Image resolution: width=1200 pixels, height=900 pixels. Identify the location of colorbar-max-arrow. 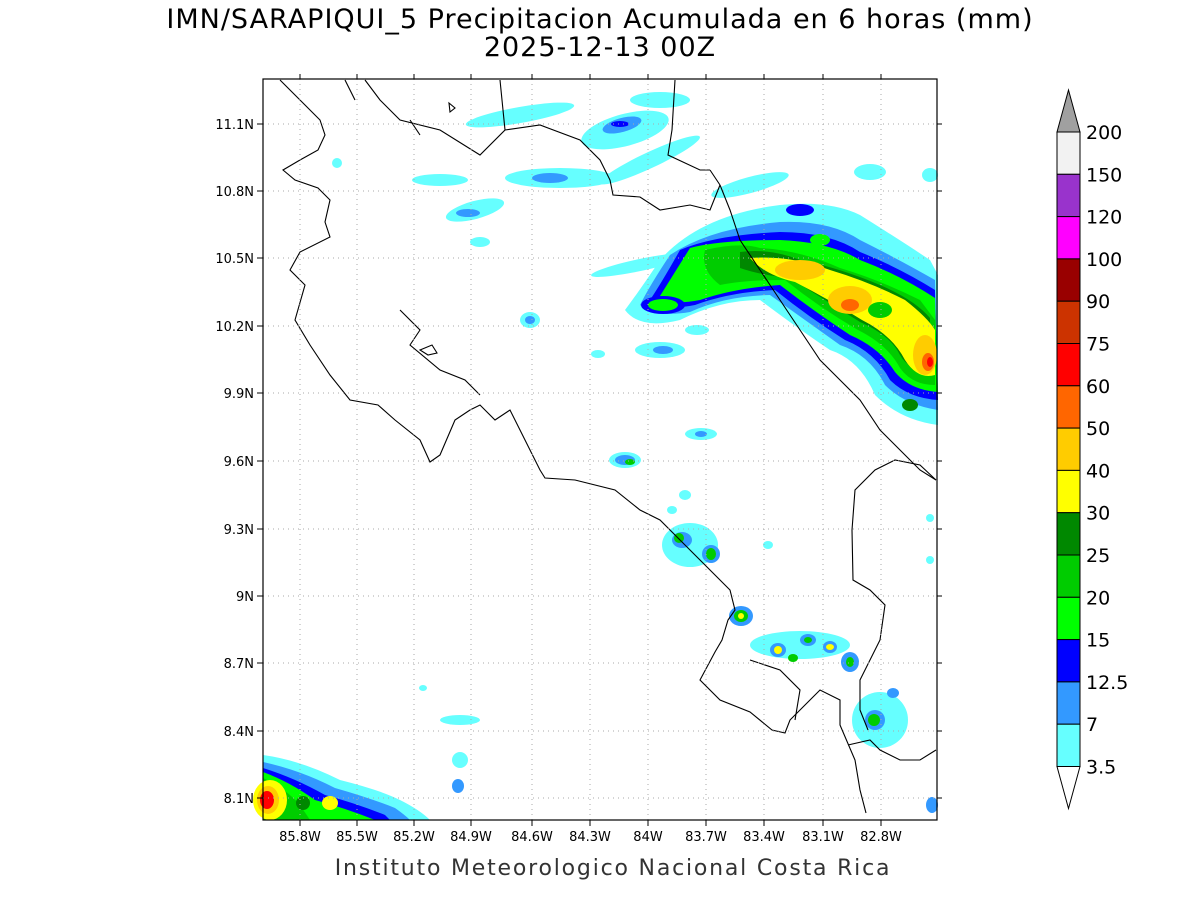
(1068, 110).